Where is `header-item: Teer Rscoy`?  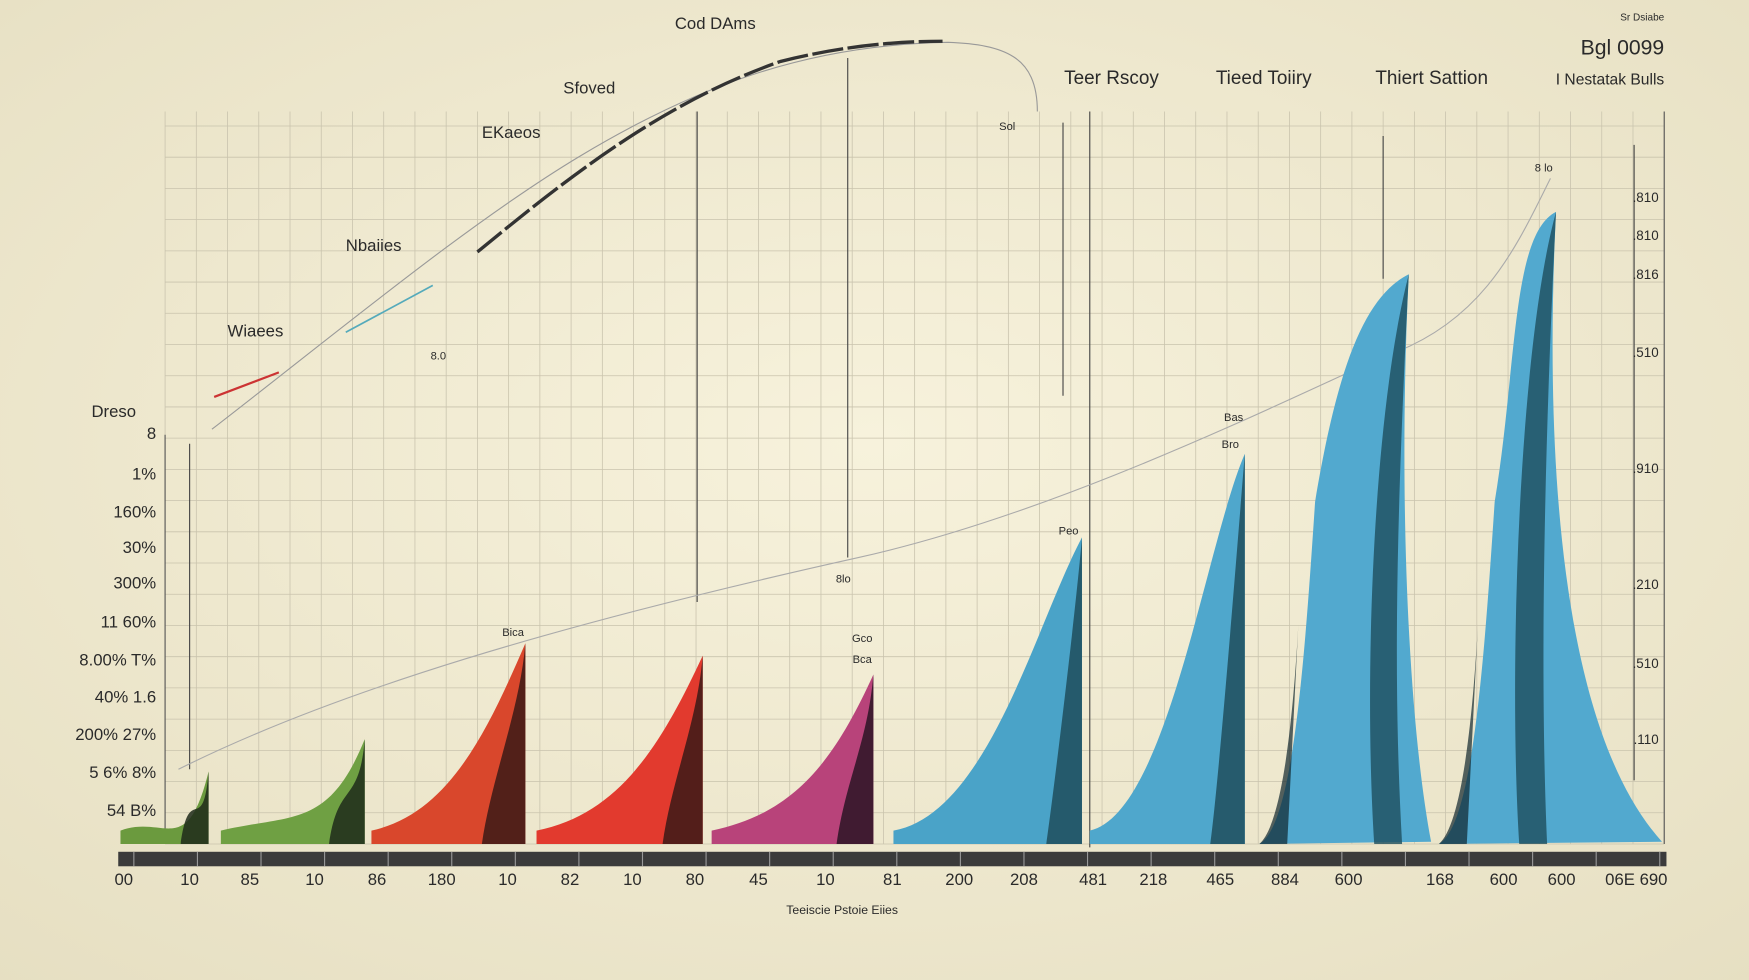
header-item: Teer Rscoy is located at coordinates (1111, 78).